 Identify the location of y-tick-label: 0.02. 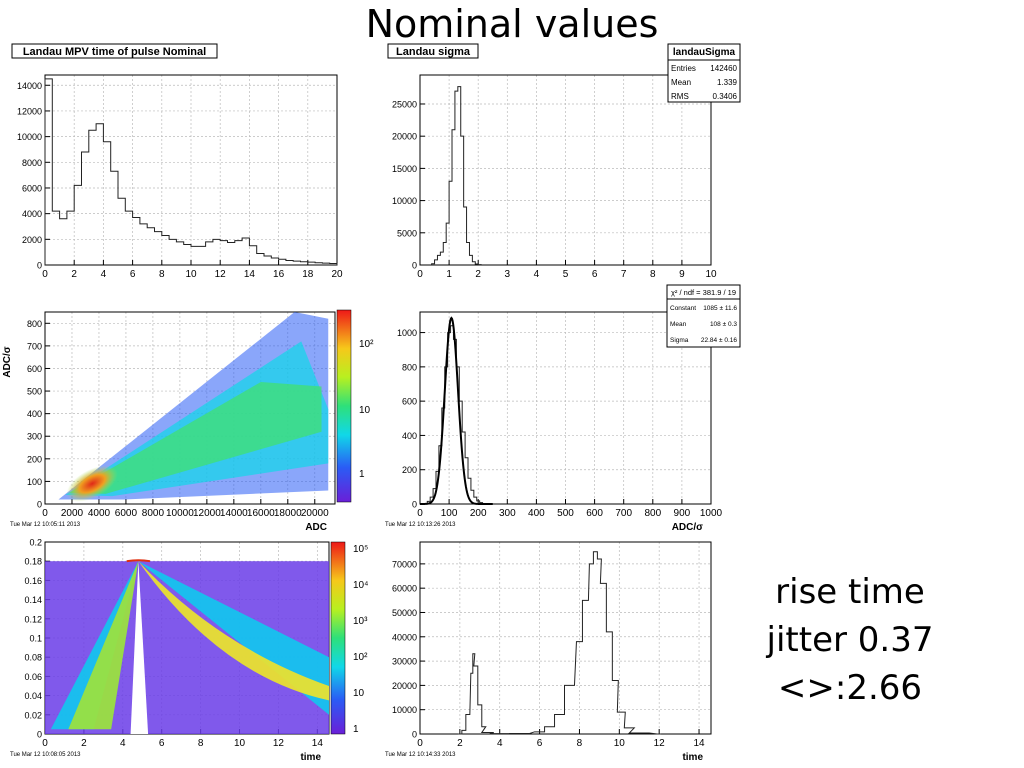
(33, 715).